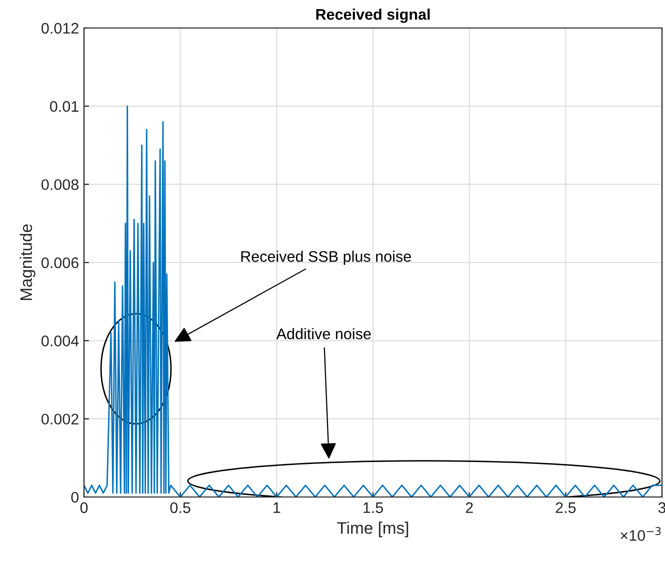 The height and width of the screenshot is (561, 665). What do you see at coordinates (180, 508) in the screenshot?
I see `x-tick-label: 0.5` at bounding box center [180, 508].